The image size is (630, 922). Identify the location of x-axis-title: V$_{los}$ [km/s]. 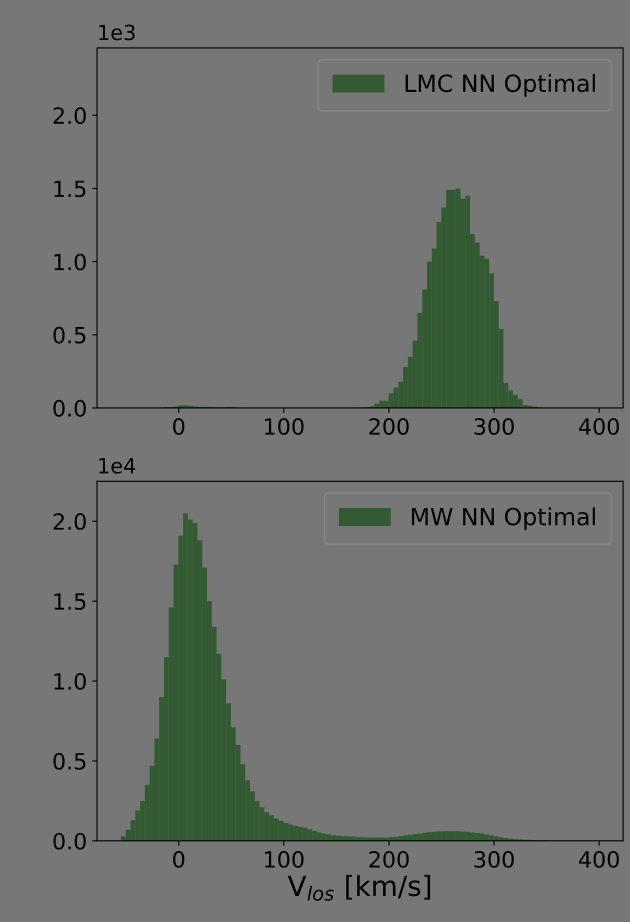
(359, 887).